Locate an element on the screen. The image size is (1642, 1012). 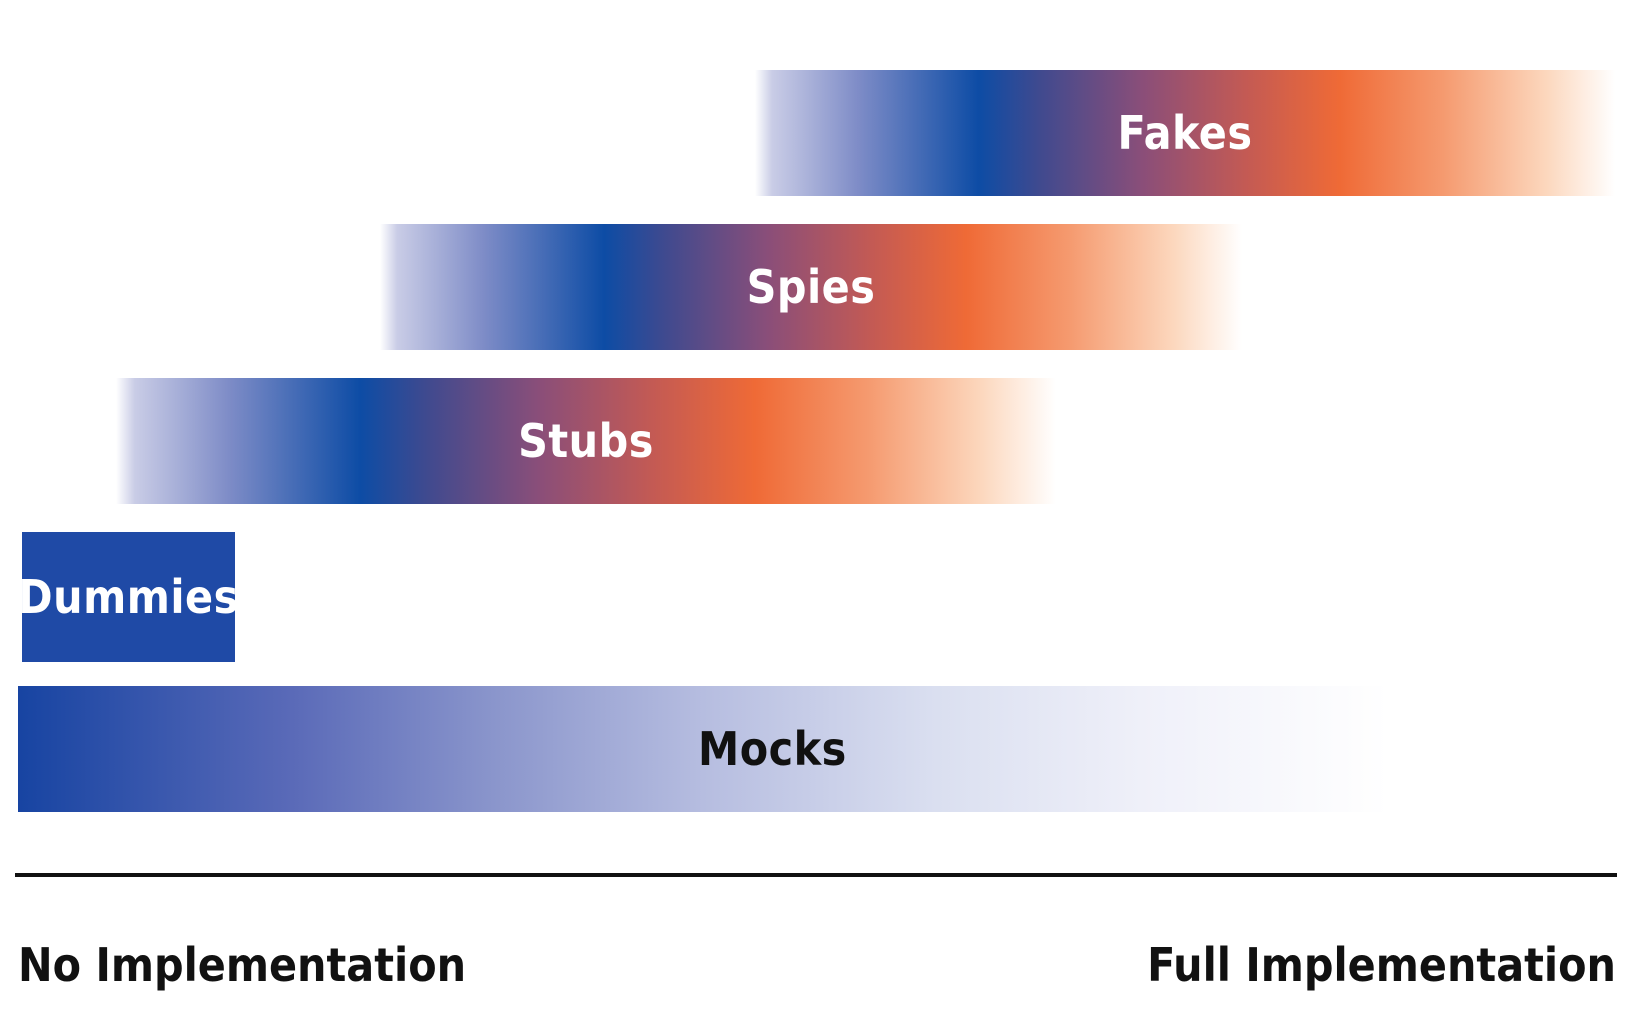
axis-left-label: No Implementation is located at coordinates (242, 965).